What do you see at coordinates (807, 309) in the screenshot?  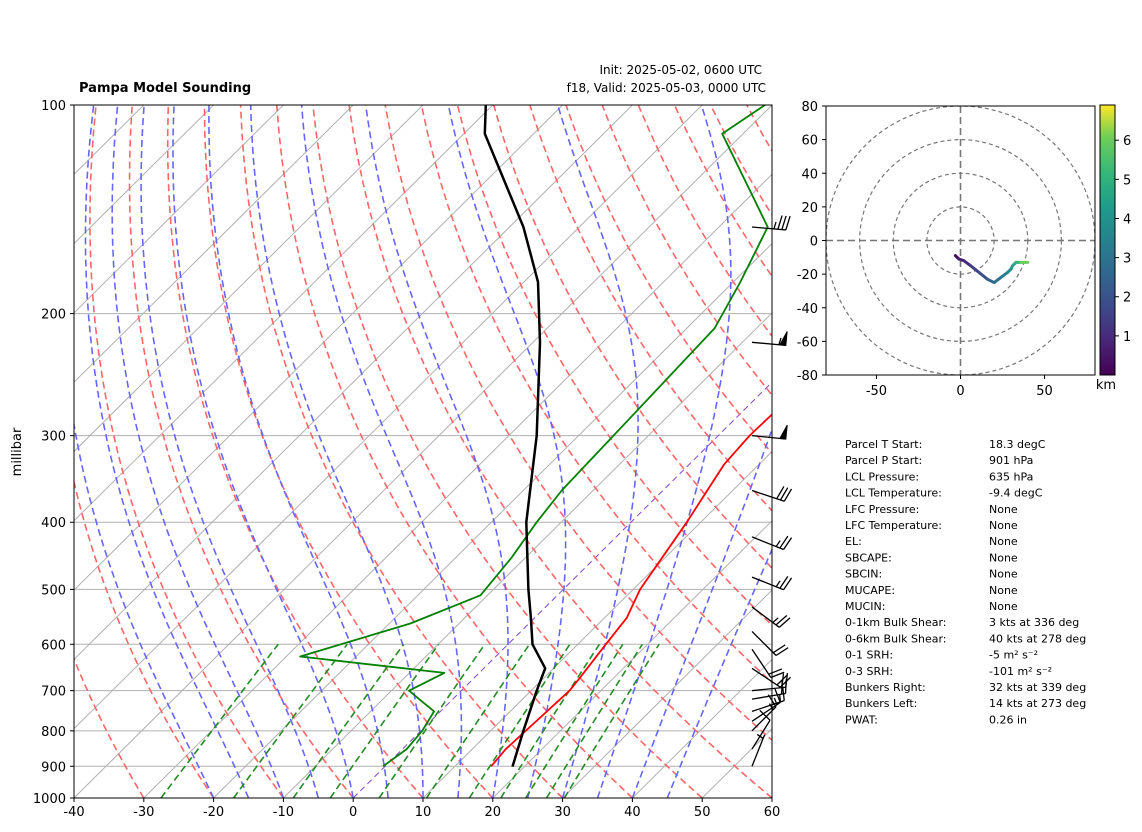 I see `hodo-y-tick-label: -40` at bounding box center [807, 309].